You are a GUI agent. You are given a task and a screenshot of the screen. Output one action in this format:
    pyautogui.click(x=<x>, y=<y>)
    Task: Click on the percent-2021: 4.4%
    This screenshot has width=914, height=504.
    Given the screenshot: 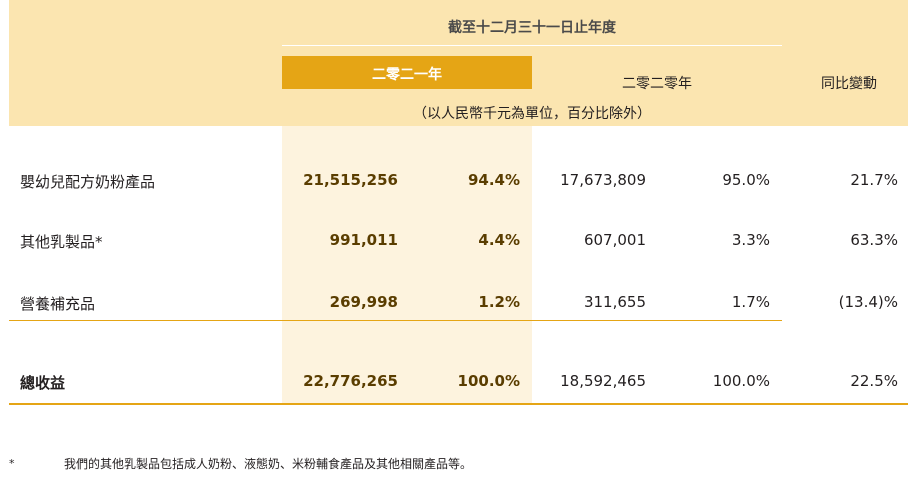 What is the action you would take?
    pyautogui.click(x=499, y=240)
    